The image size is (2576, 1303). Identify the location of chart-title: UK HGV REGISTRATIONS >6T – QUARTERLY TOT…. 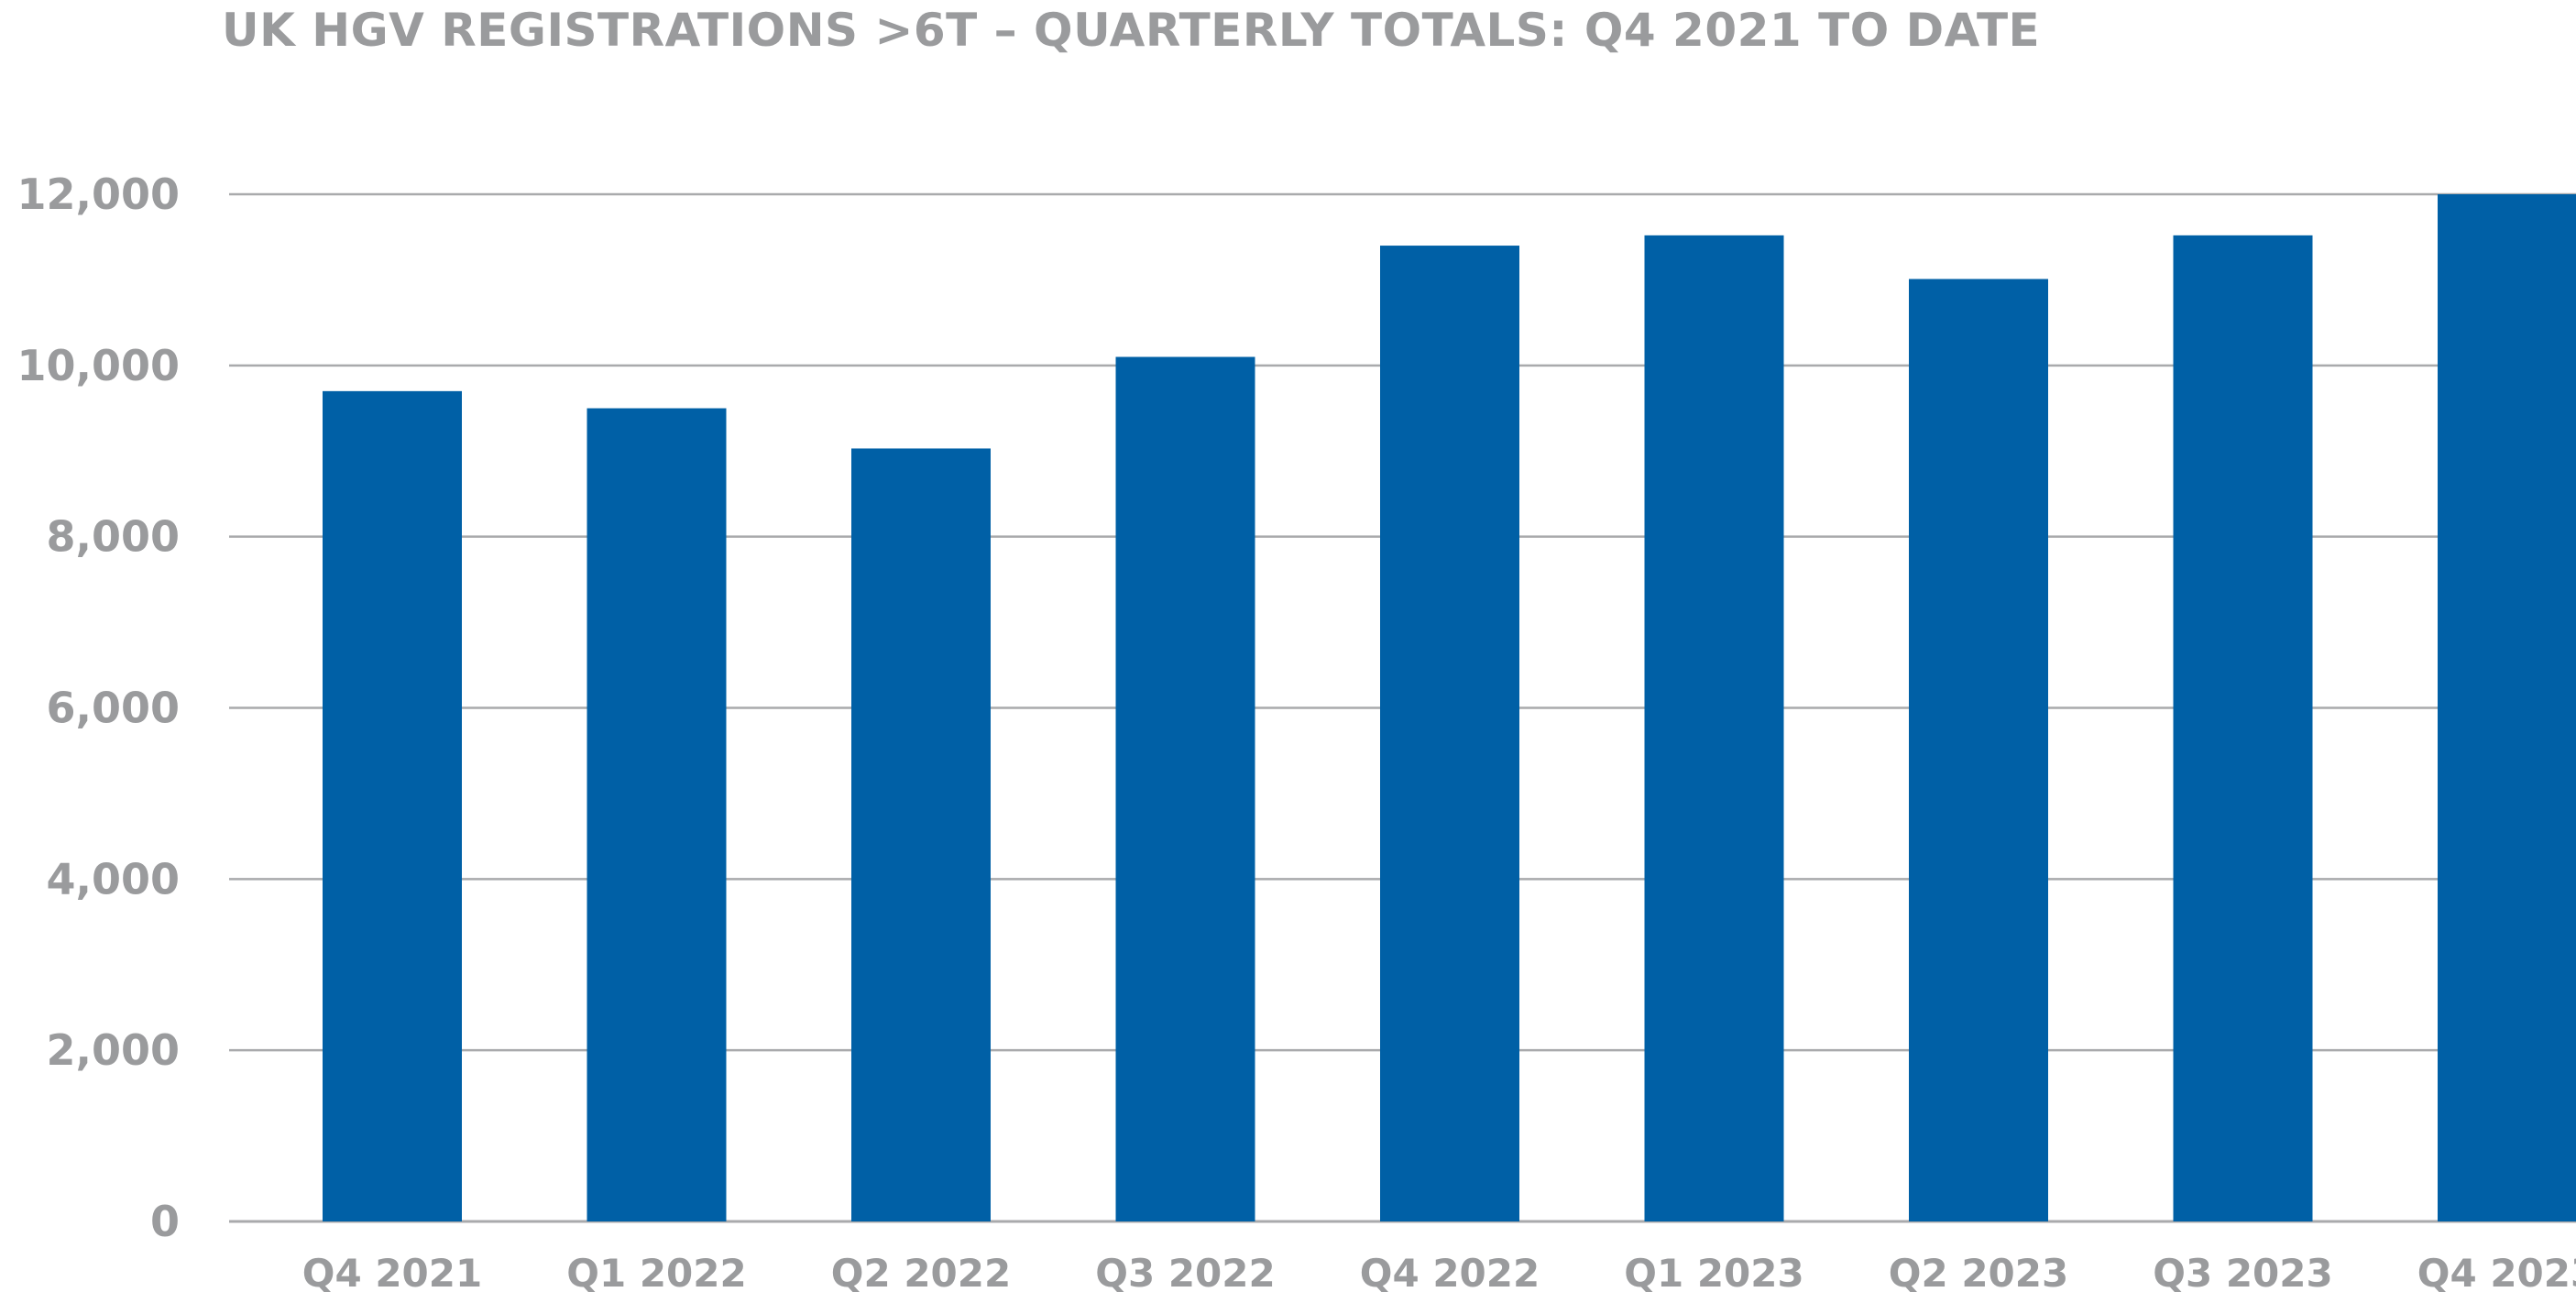
(1131, 30).